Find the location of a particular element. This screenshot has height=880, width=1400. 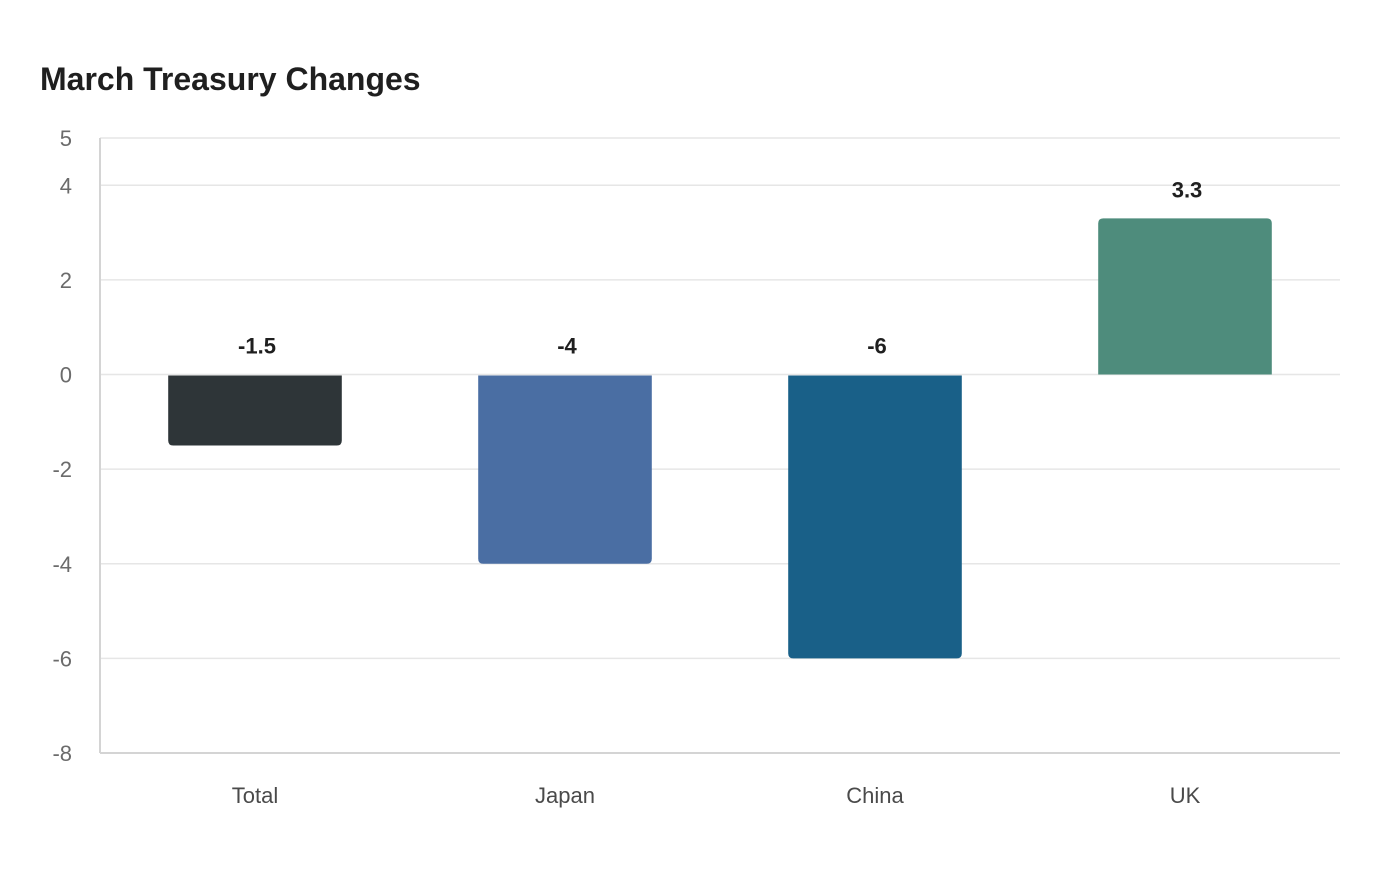

data-label: -4 is located at coordinates (567, 346).